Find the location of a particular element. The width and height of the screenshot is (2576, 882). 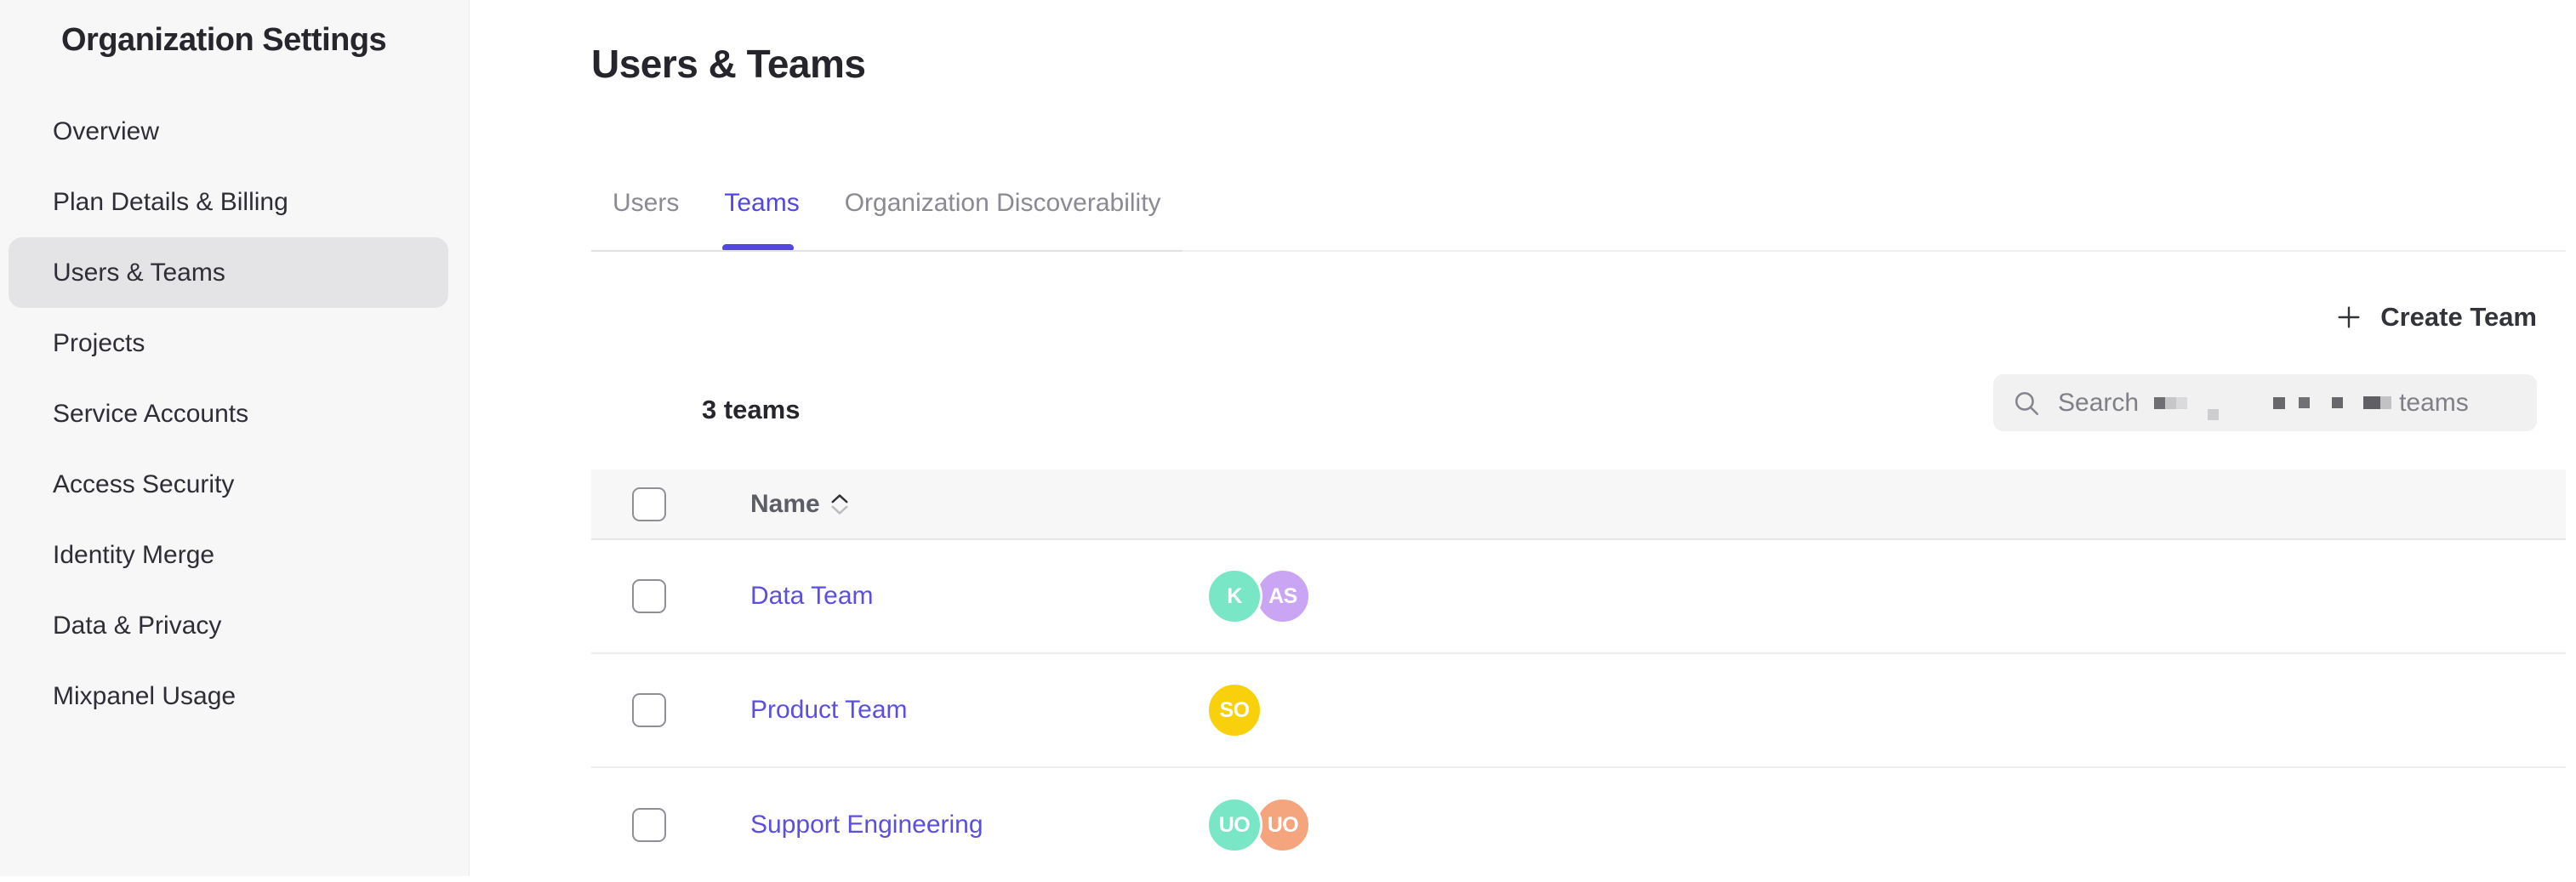

sidebar-item-label: Users & Teams is located at coordinates (139, 272).